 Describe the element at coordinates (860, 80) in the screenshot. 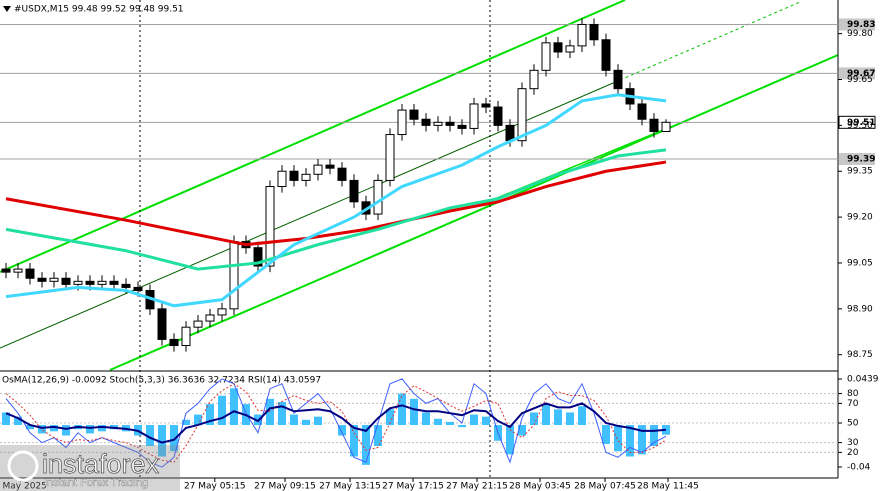

I see `y-tick-label: 99.65` at that location.